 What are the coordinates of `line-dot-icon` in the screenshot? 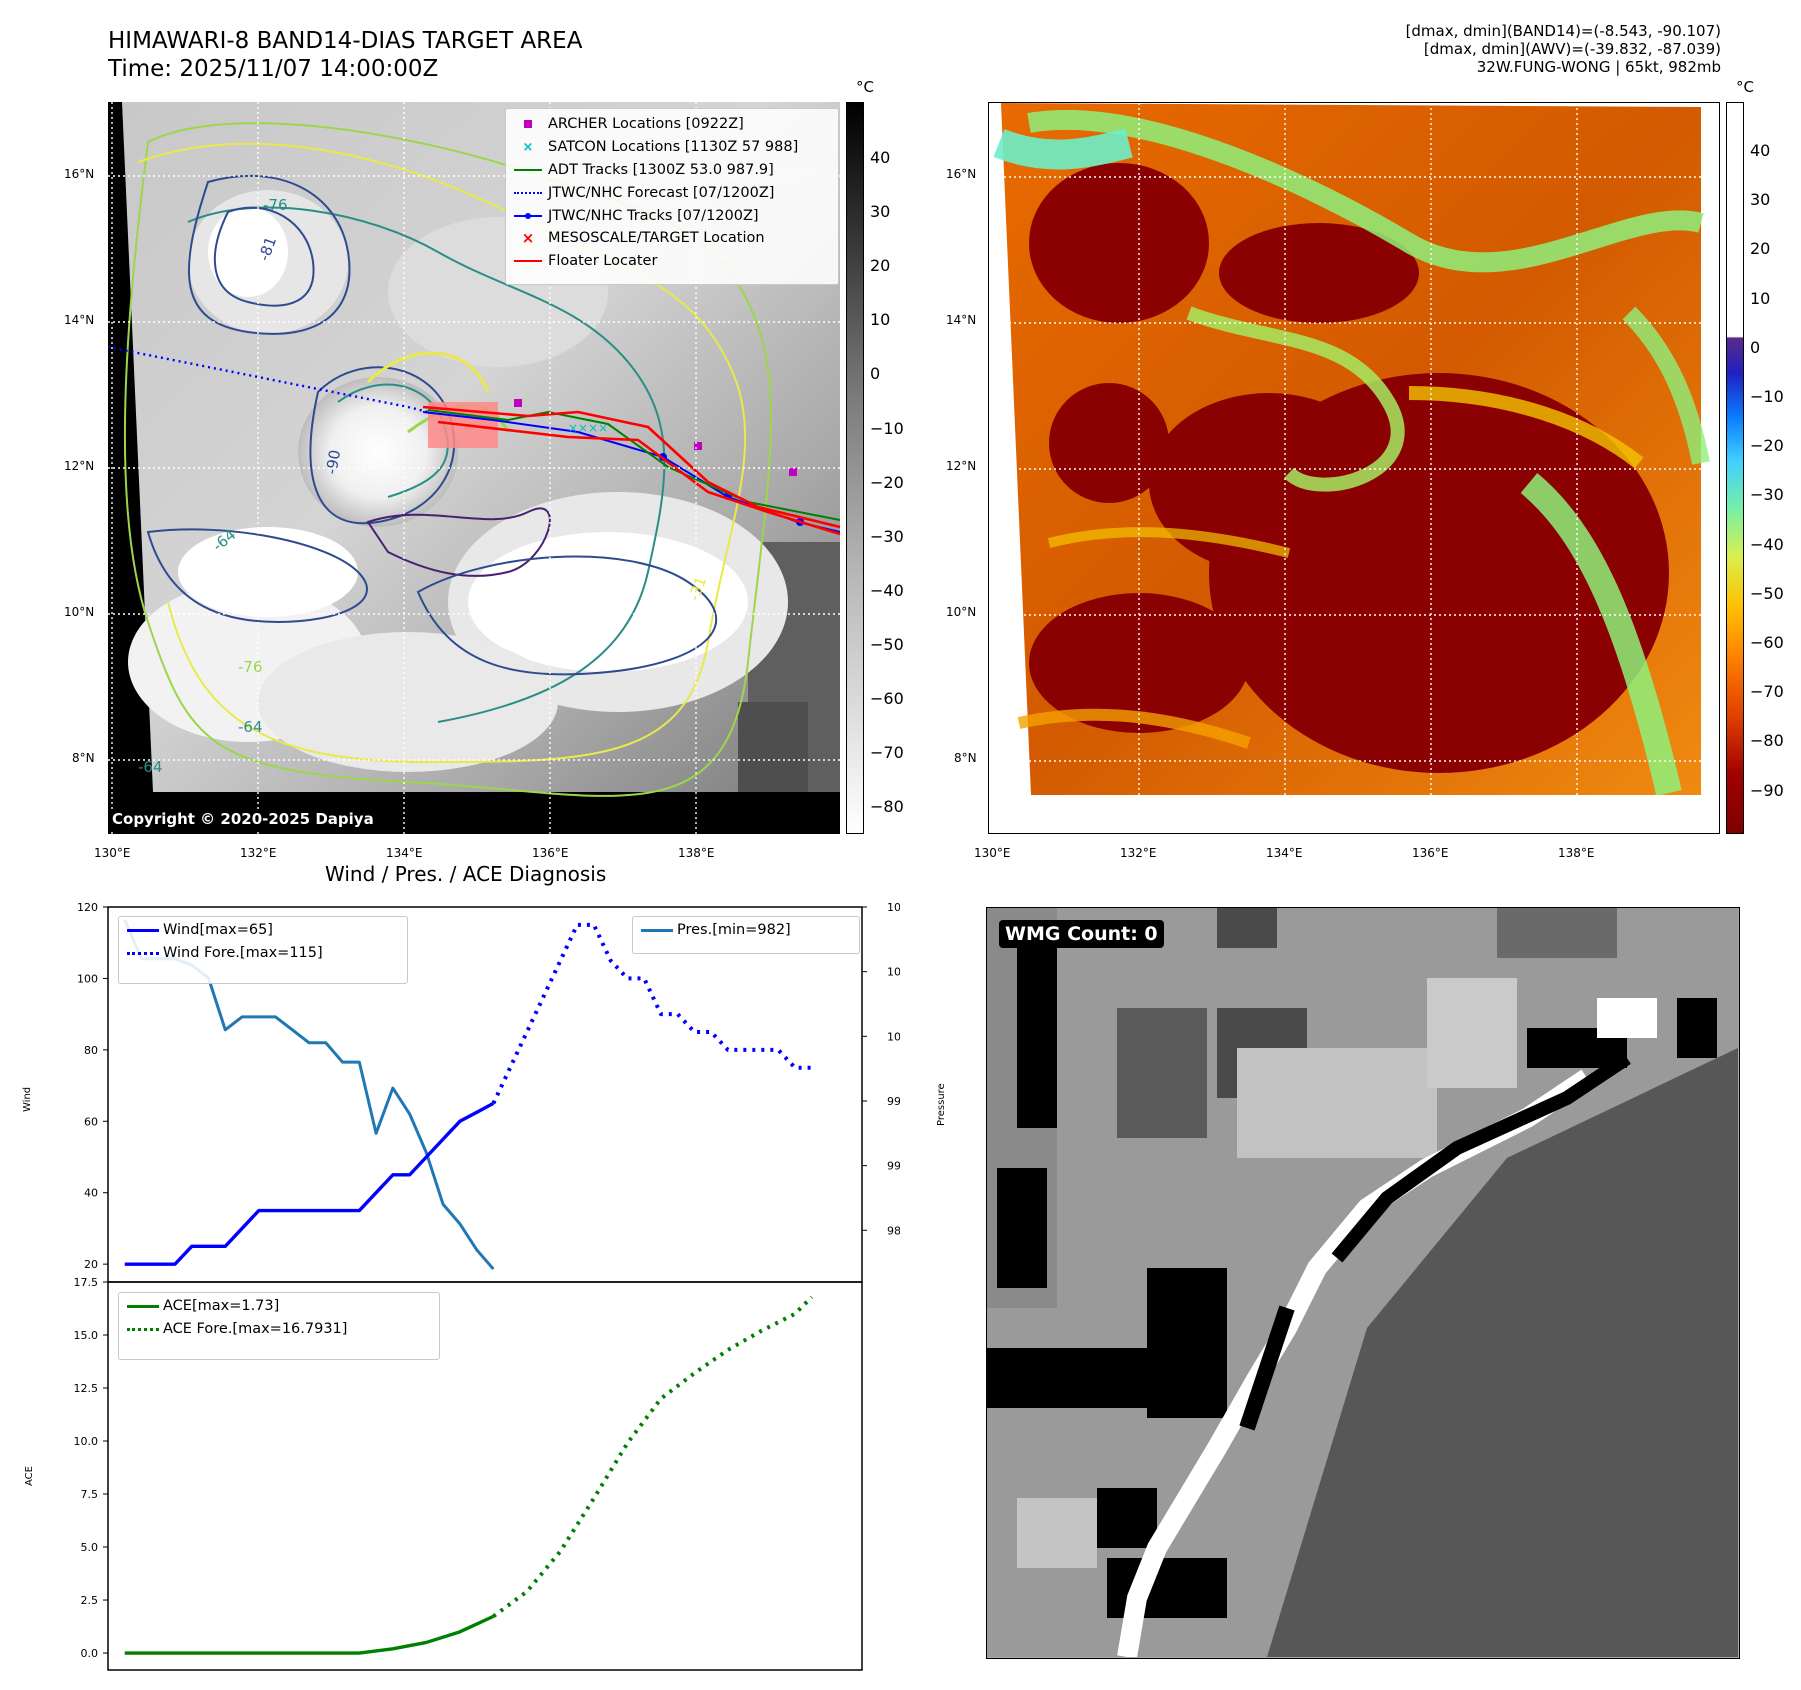 It's located at (528, 216).